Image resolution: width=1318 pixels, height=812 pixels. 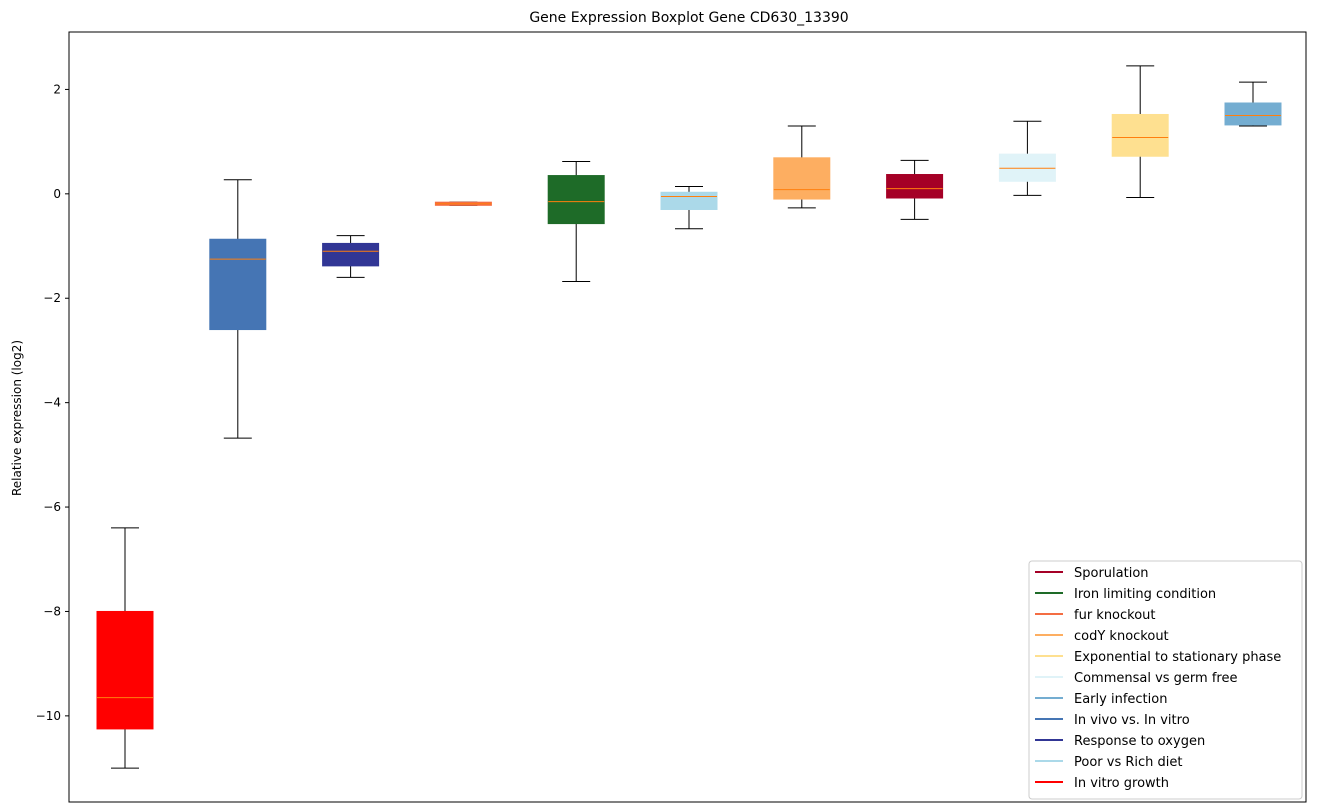 I want to click on legend-frame, so click(x=1165, y=680).